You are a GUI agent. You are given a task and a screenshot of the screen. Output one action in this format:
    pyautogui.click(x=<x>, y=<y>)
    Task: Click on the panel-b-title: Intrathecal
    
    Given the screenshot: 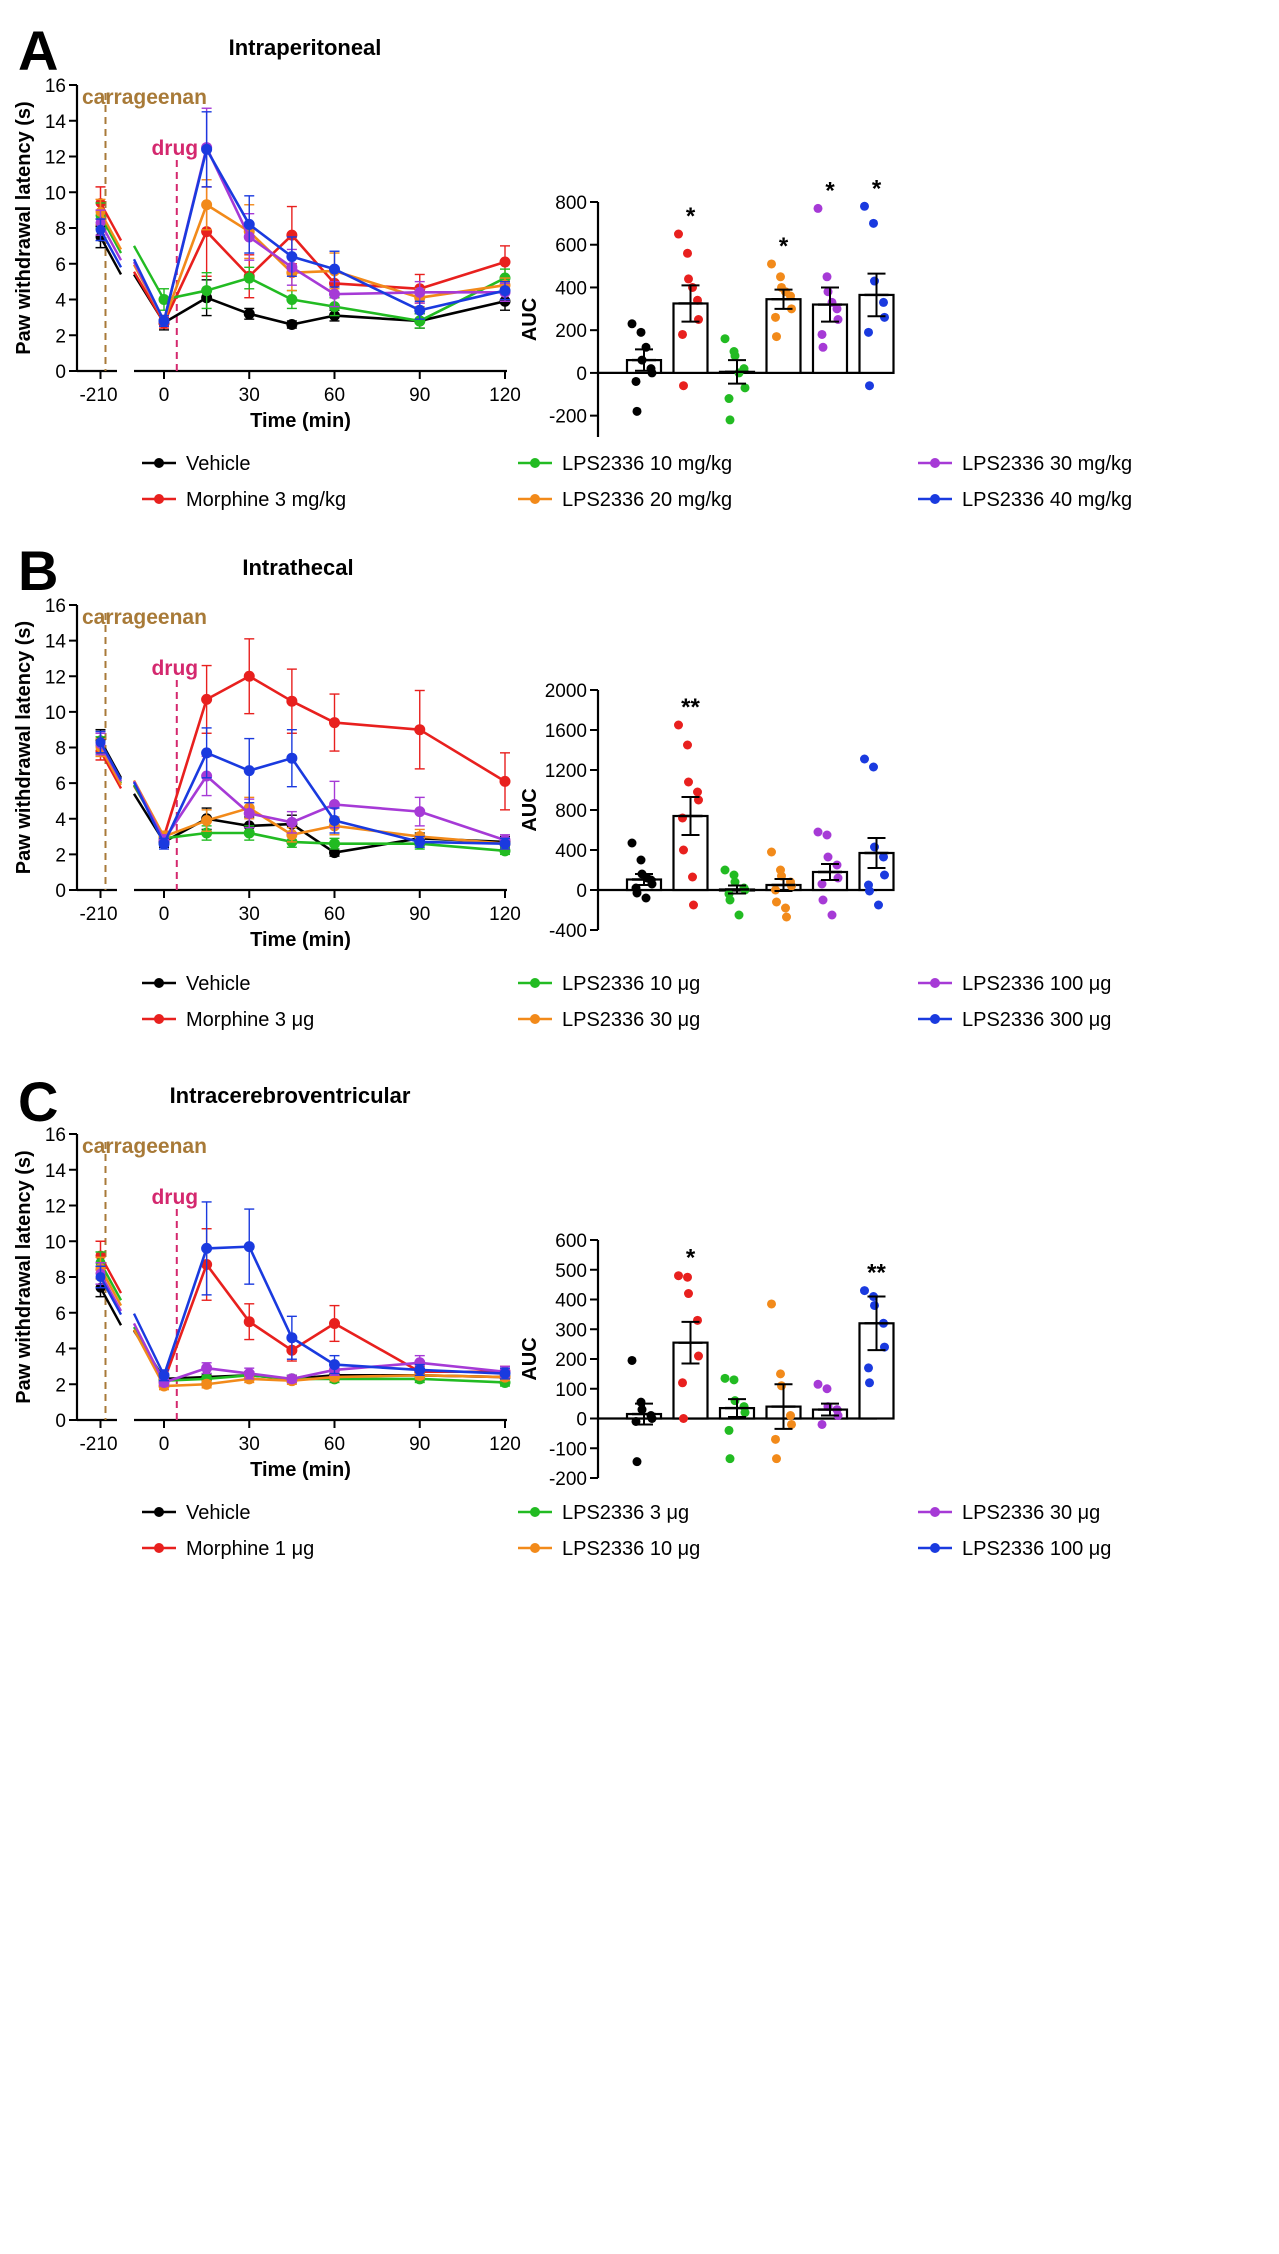 What is the action you would take?
    pyautogui.click(x=297, y=567)
    